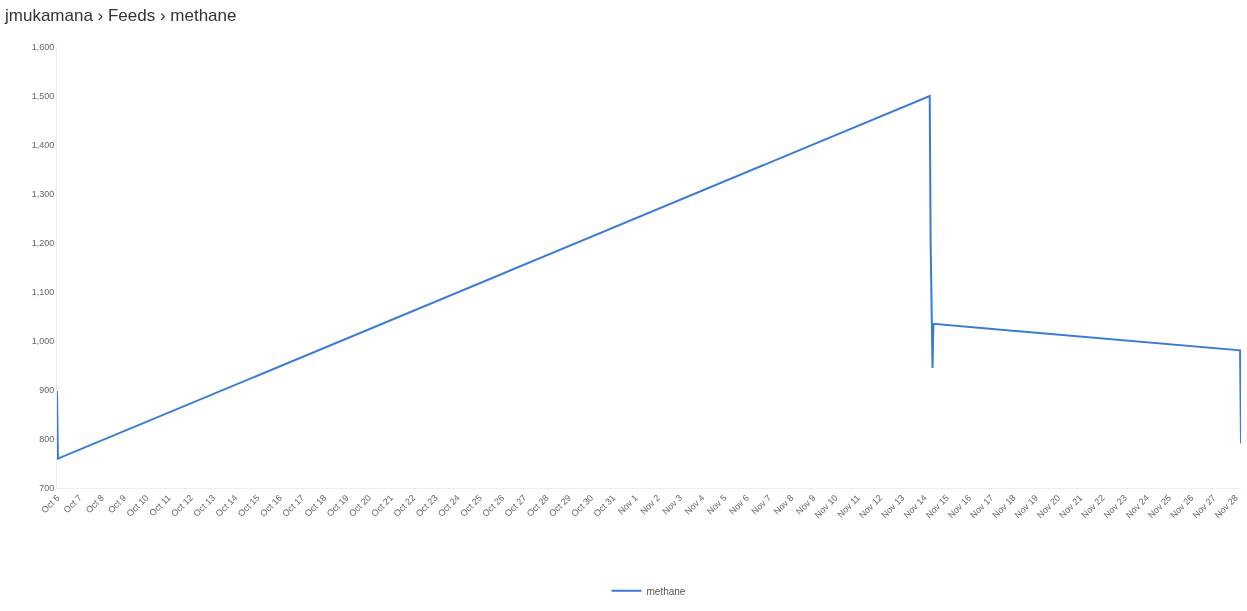  Describe the element at coordinates (716, 504) in the screenshot. I see `x-tick-label: Nov 5` at that location.